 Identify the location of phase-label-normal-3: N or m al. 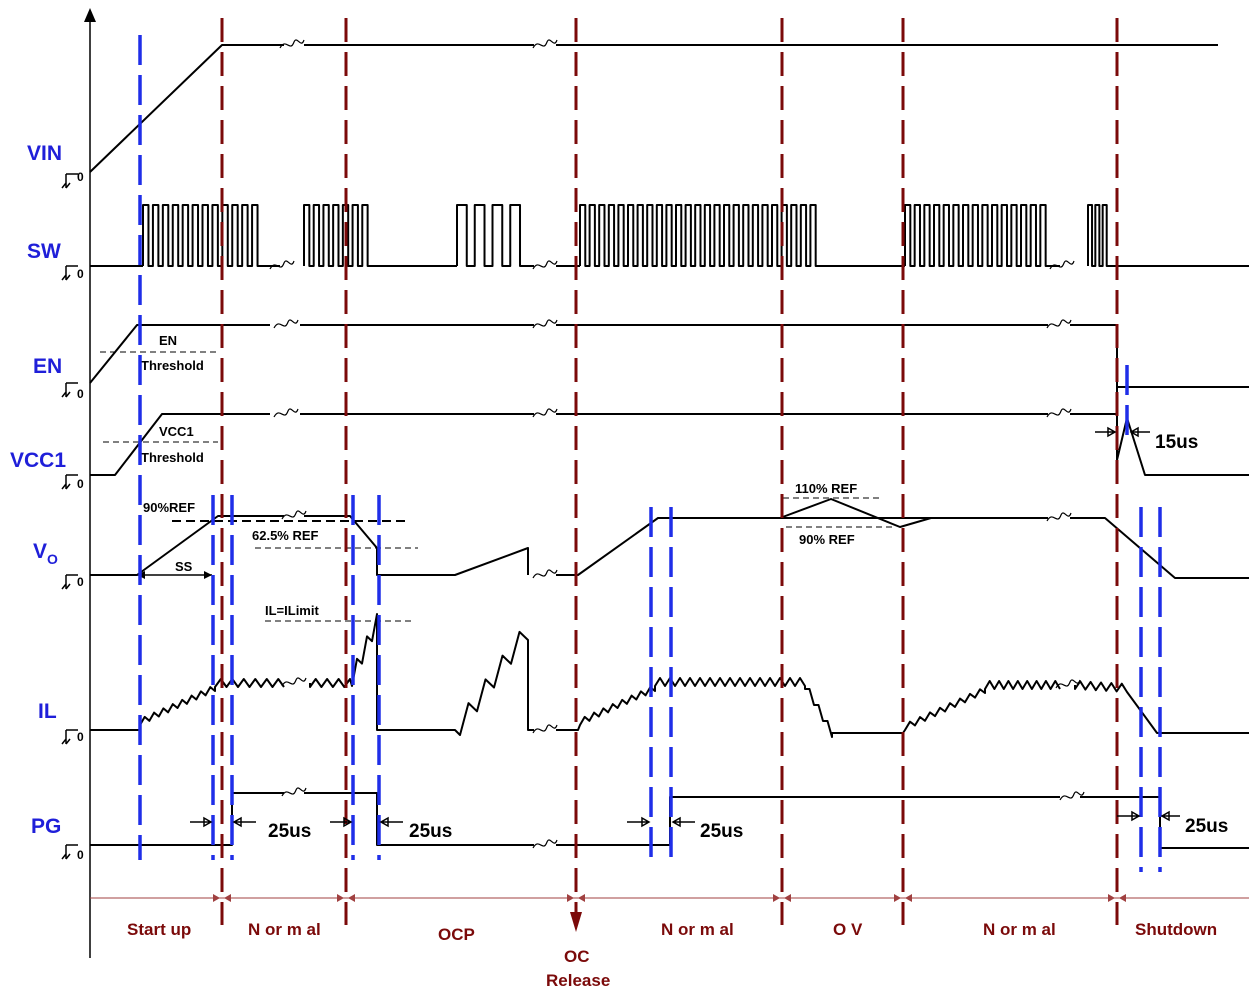
(1019, 929).